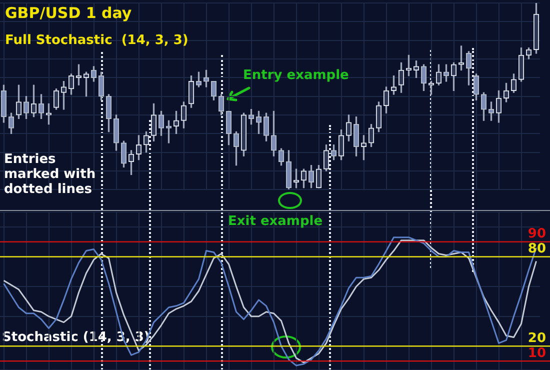 The width and height of the screenshot is (550, 370). I want to click on annotation: Entries marked with dotted lines, so click(50, 174).